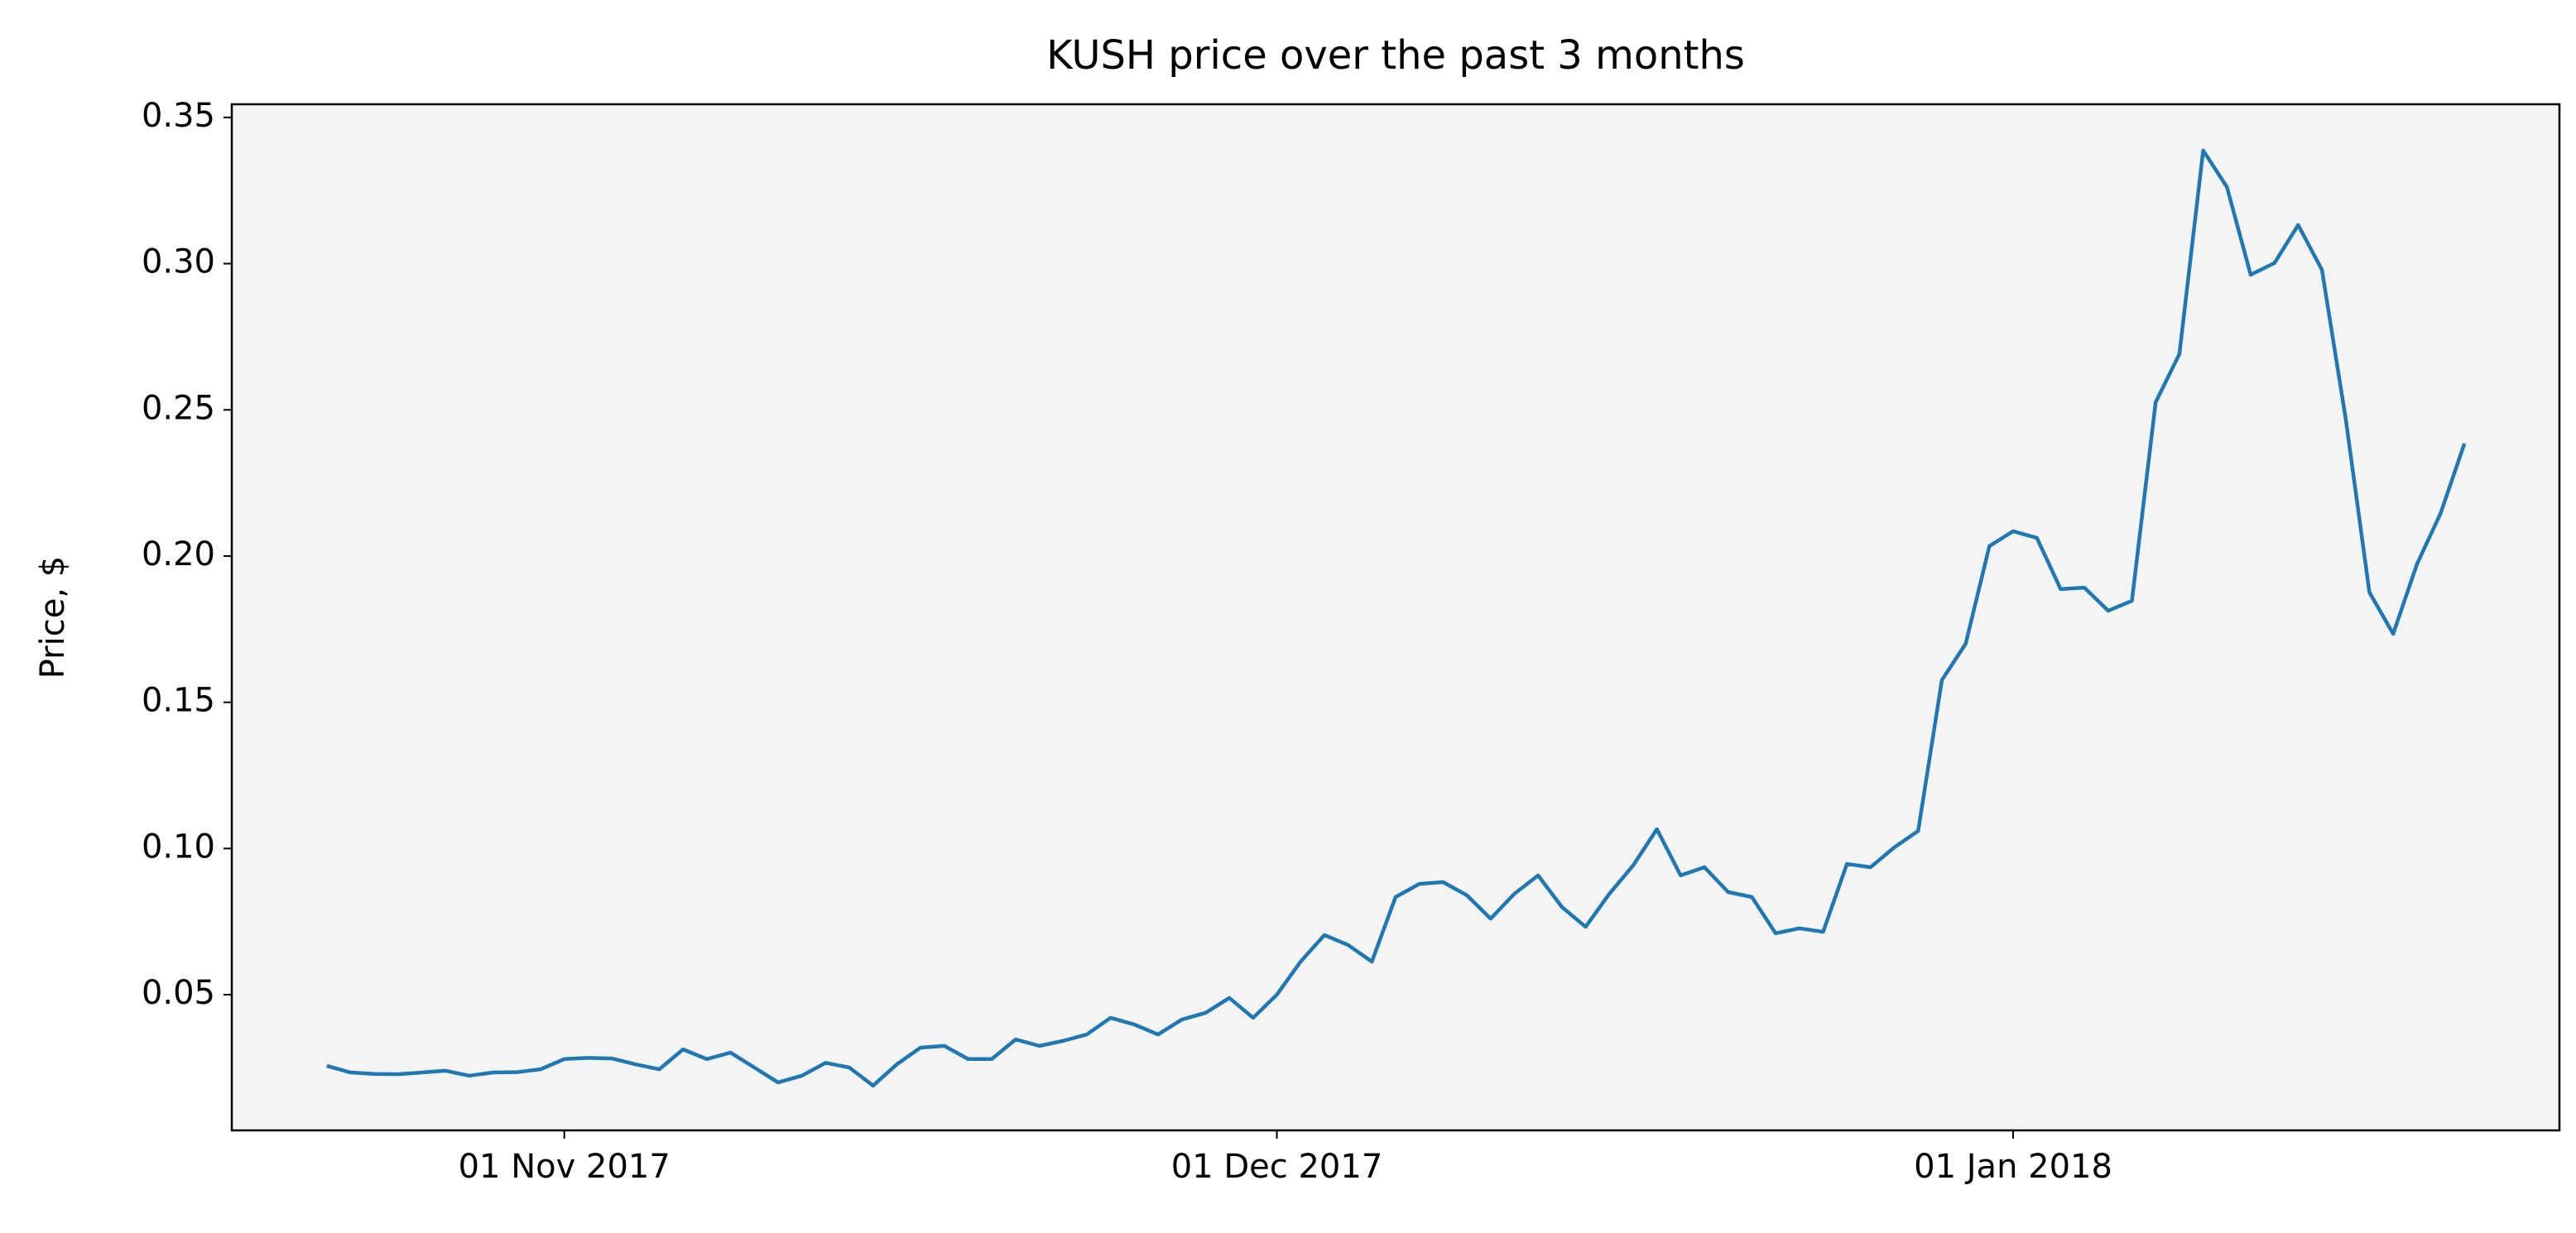  Describe the element at coordinates (178, 993) in the screenshot. I see `y-tick-label: 0.05` at that location.